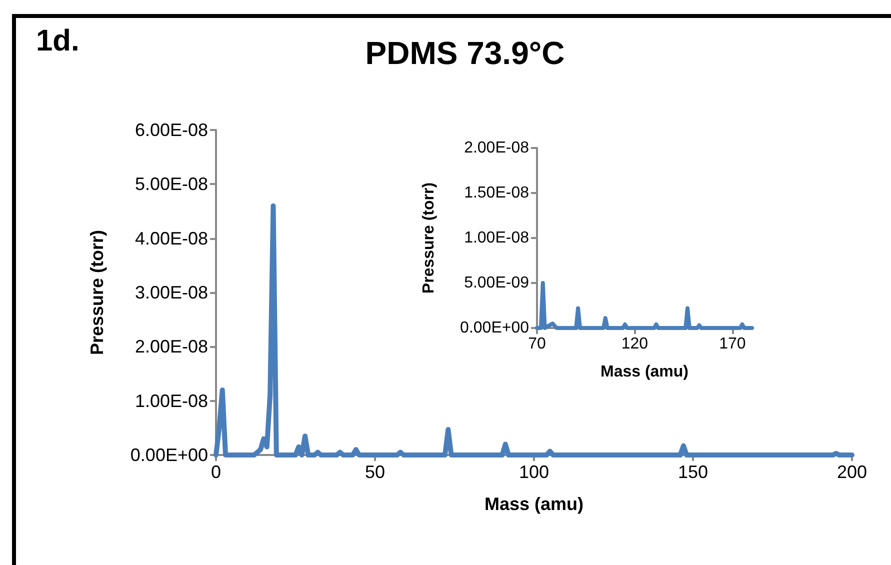 The height and width of the screenshot is (565, 891). Describe the element at coordinates (171, 184) in the screenshot. I see `y-tick-label: 5.00E-08` at that location.